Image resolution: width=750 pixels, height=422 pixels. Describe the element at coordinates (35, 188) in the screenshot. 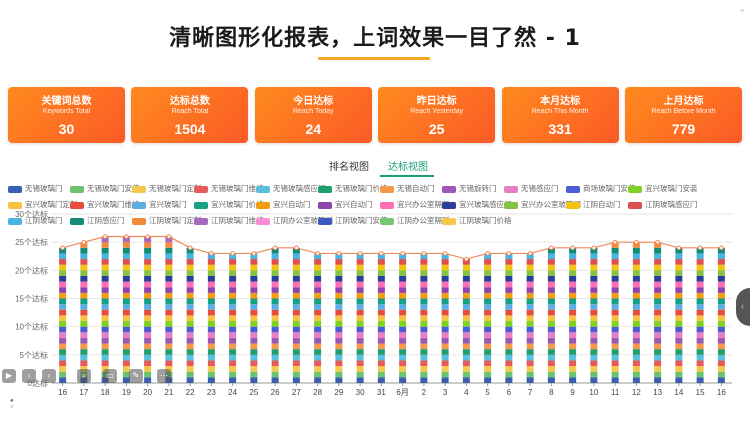

I see `legend-item: 无锡玻璃门` at that location.